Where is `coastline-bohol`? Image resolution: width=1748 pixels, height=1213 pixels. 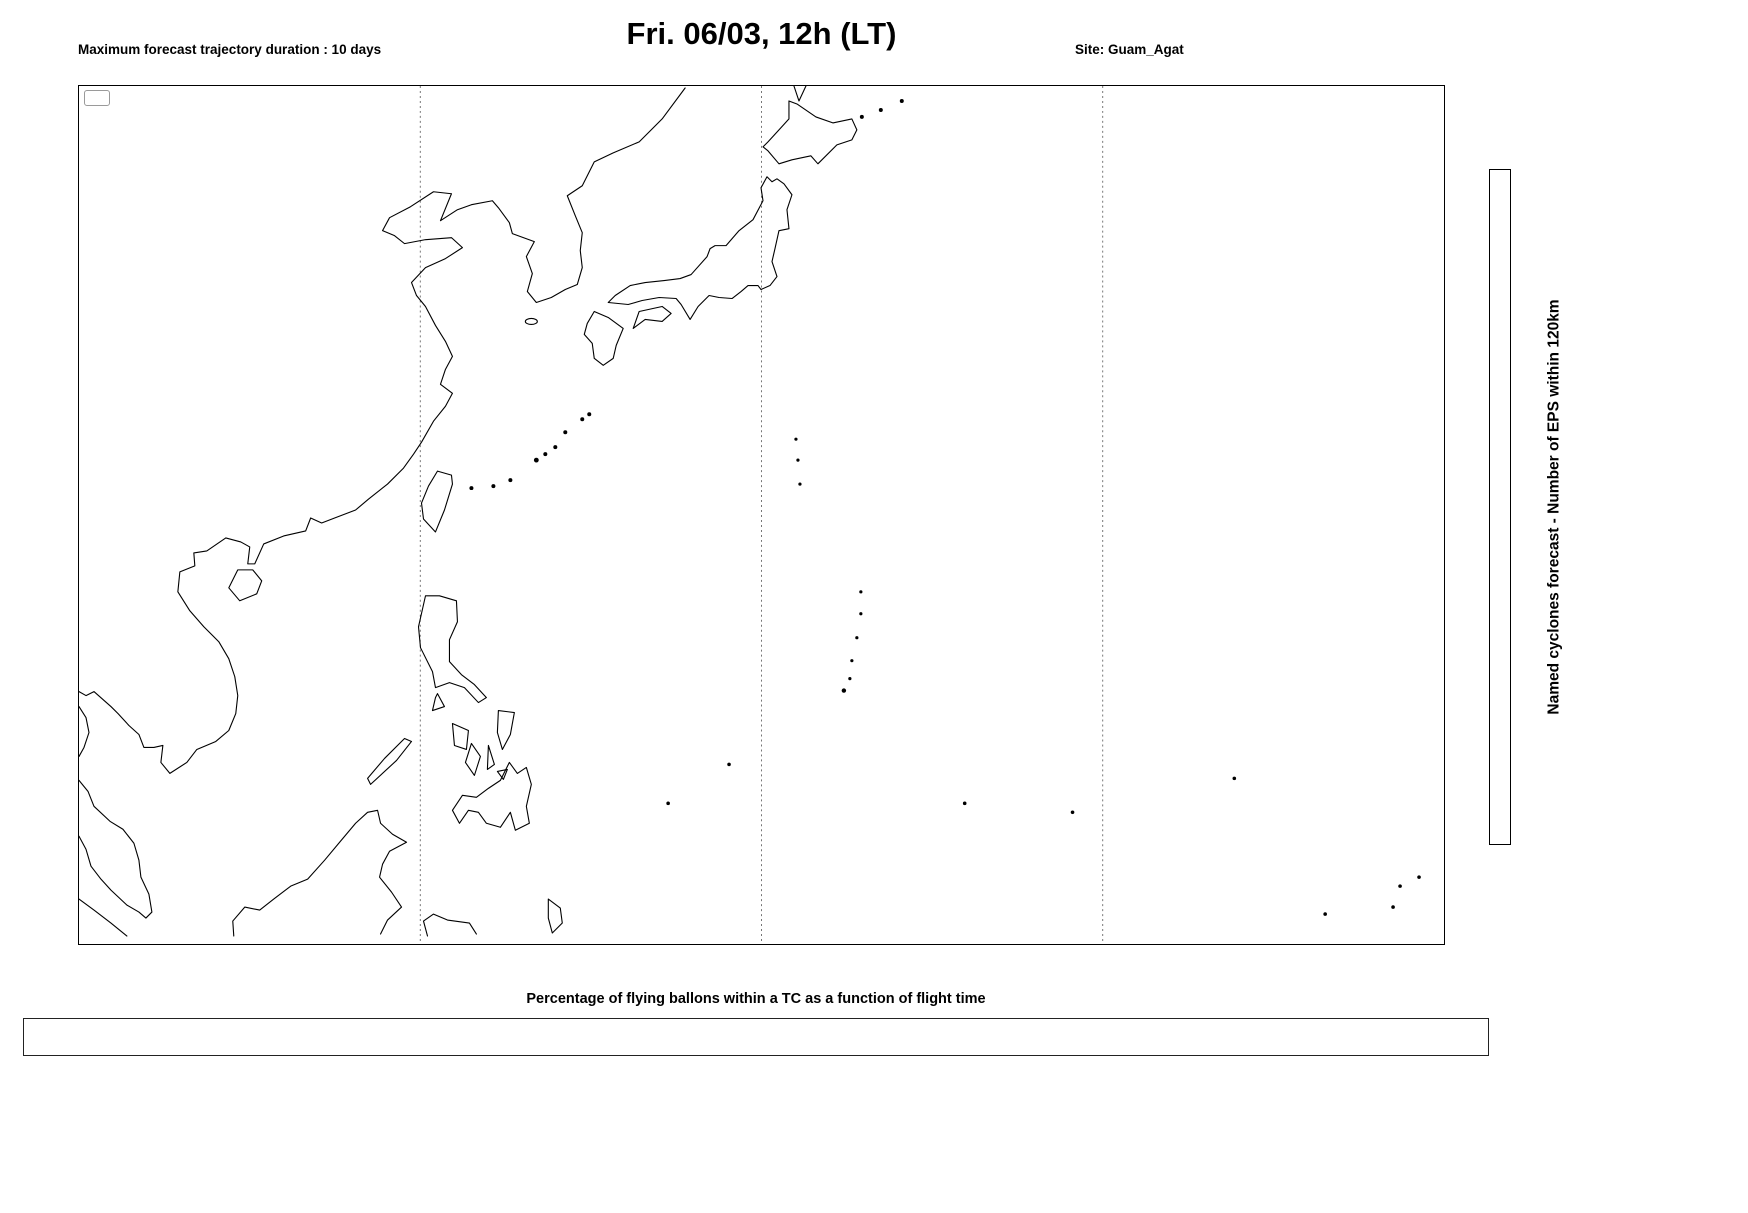
coastline-bohol is located at coordinates (502, 774).